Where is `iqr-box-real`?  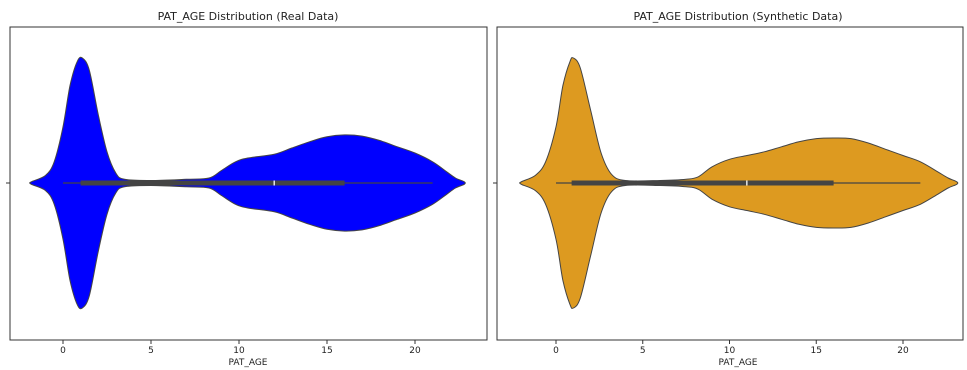
iqr-box-real is located at coordinates (212, 183).